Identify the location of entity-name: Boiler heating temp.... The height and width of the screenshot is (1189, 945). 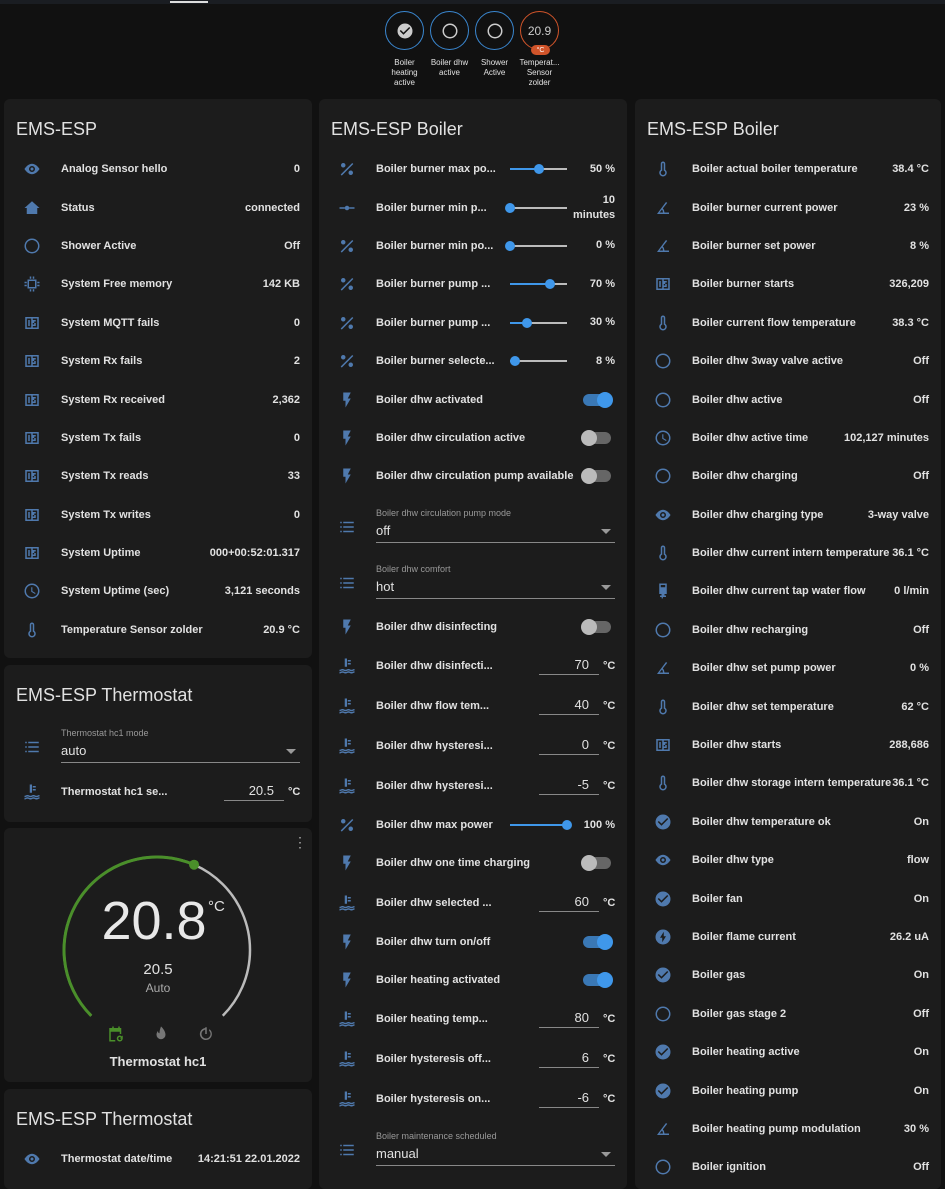
(432, 1019).